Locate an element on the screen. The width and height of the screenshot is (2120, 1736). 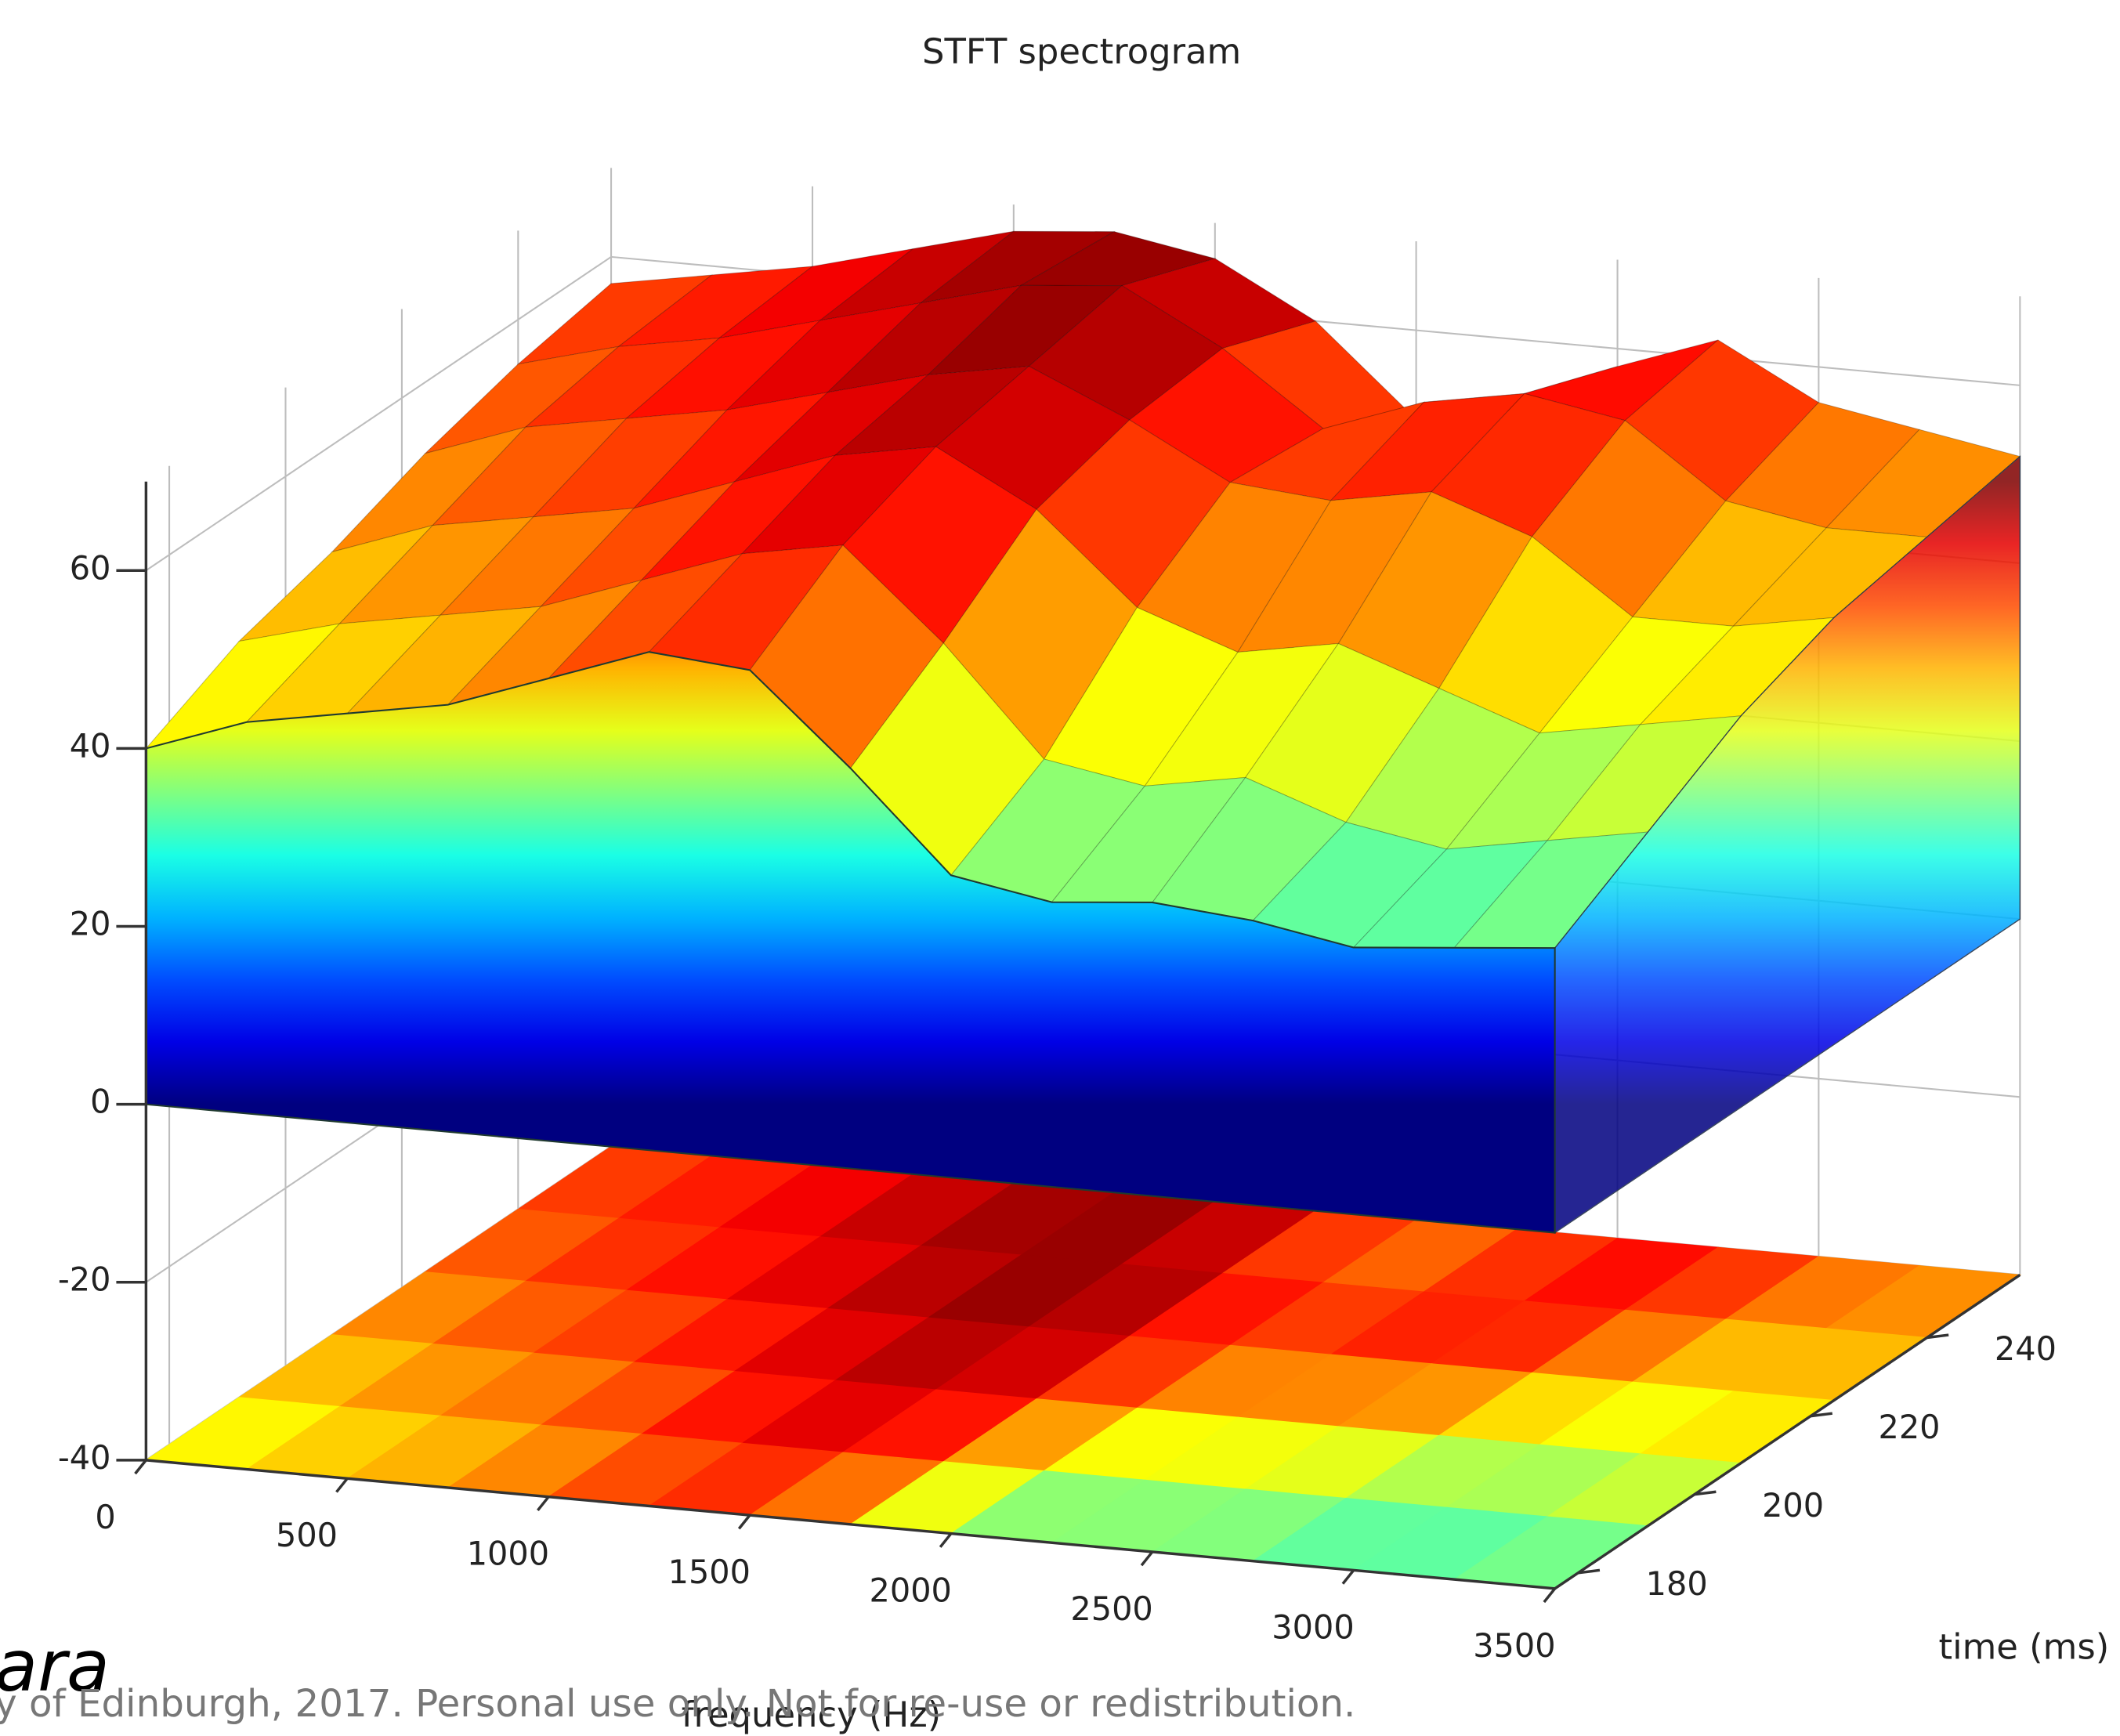
z-tick-label: 0 is located at coordinates (100, 1102).